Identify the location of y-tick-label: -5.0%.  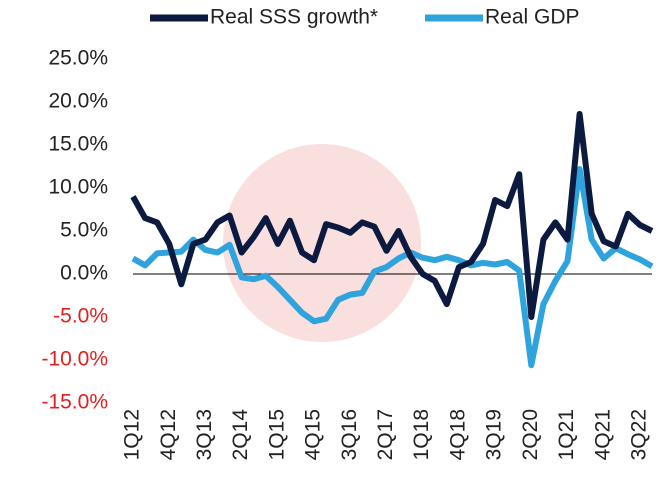
(80, 316).